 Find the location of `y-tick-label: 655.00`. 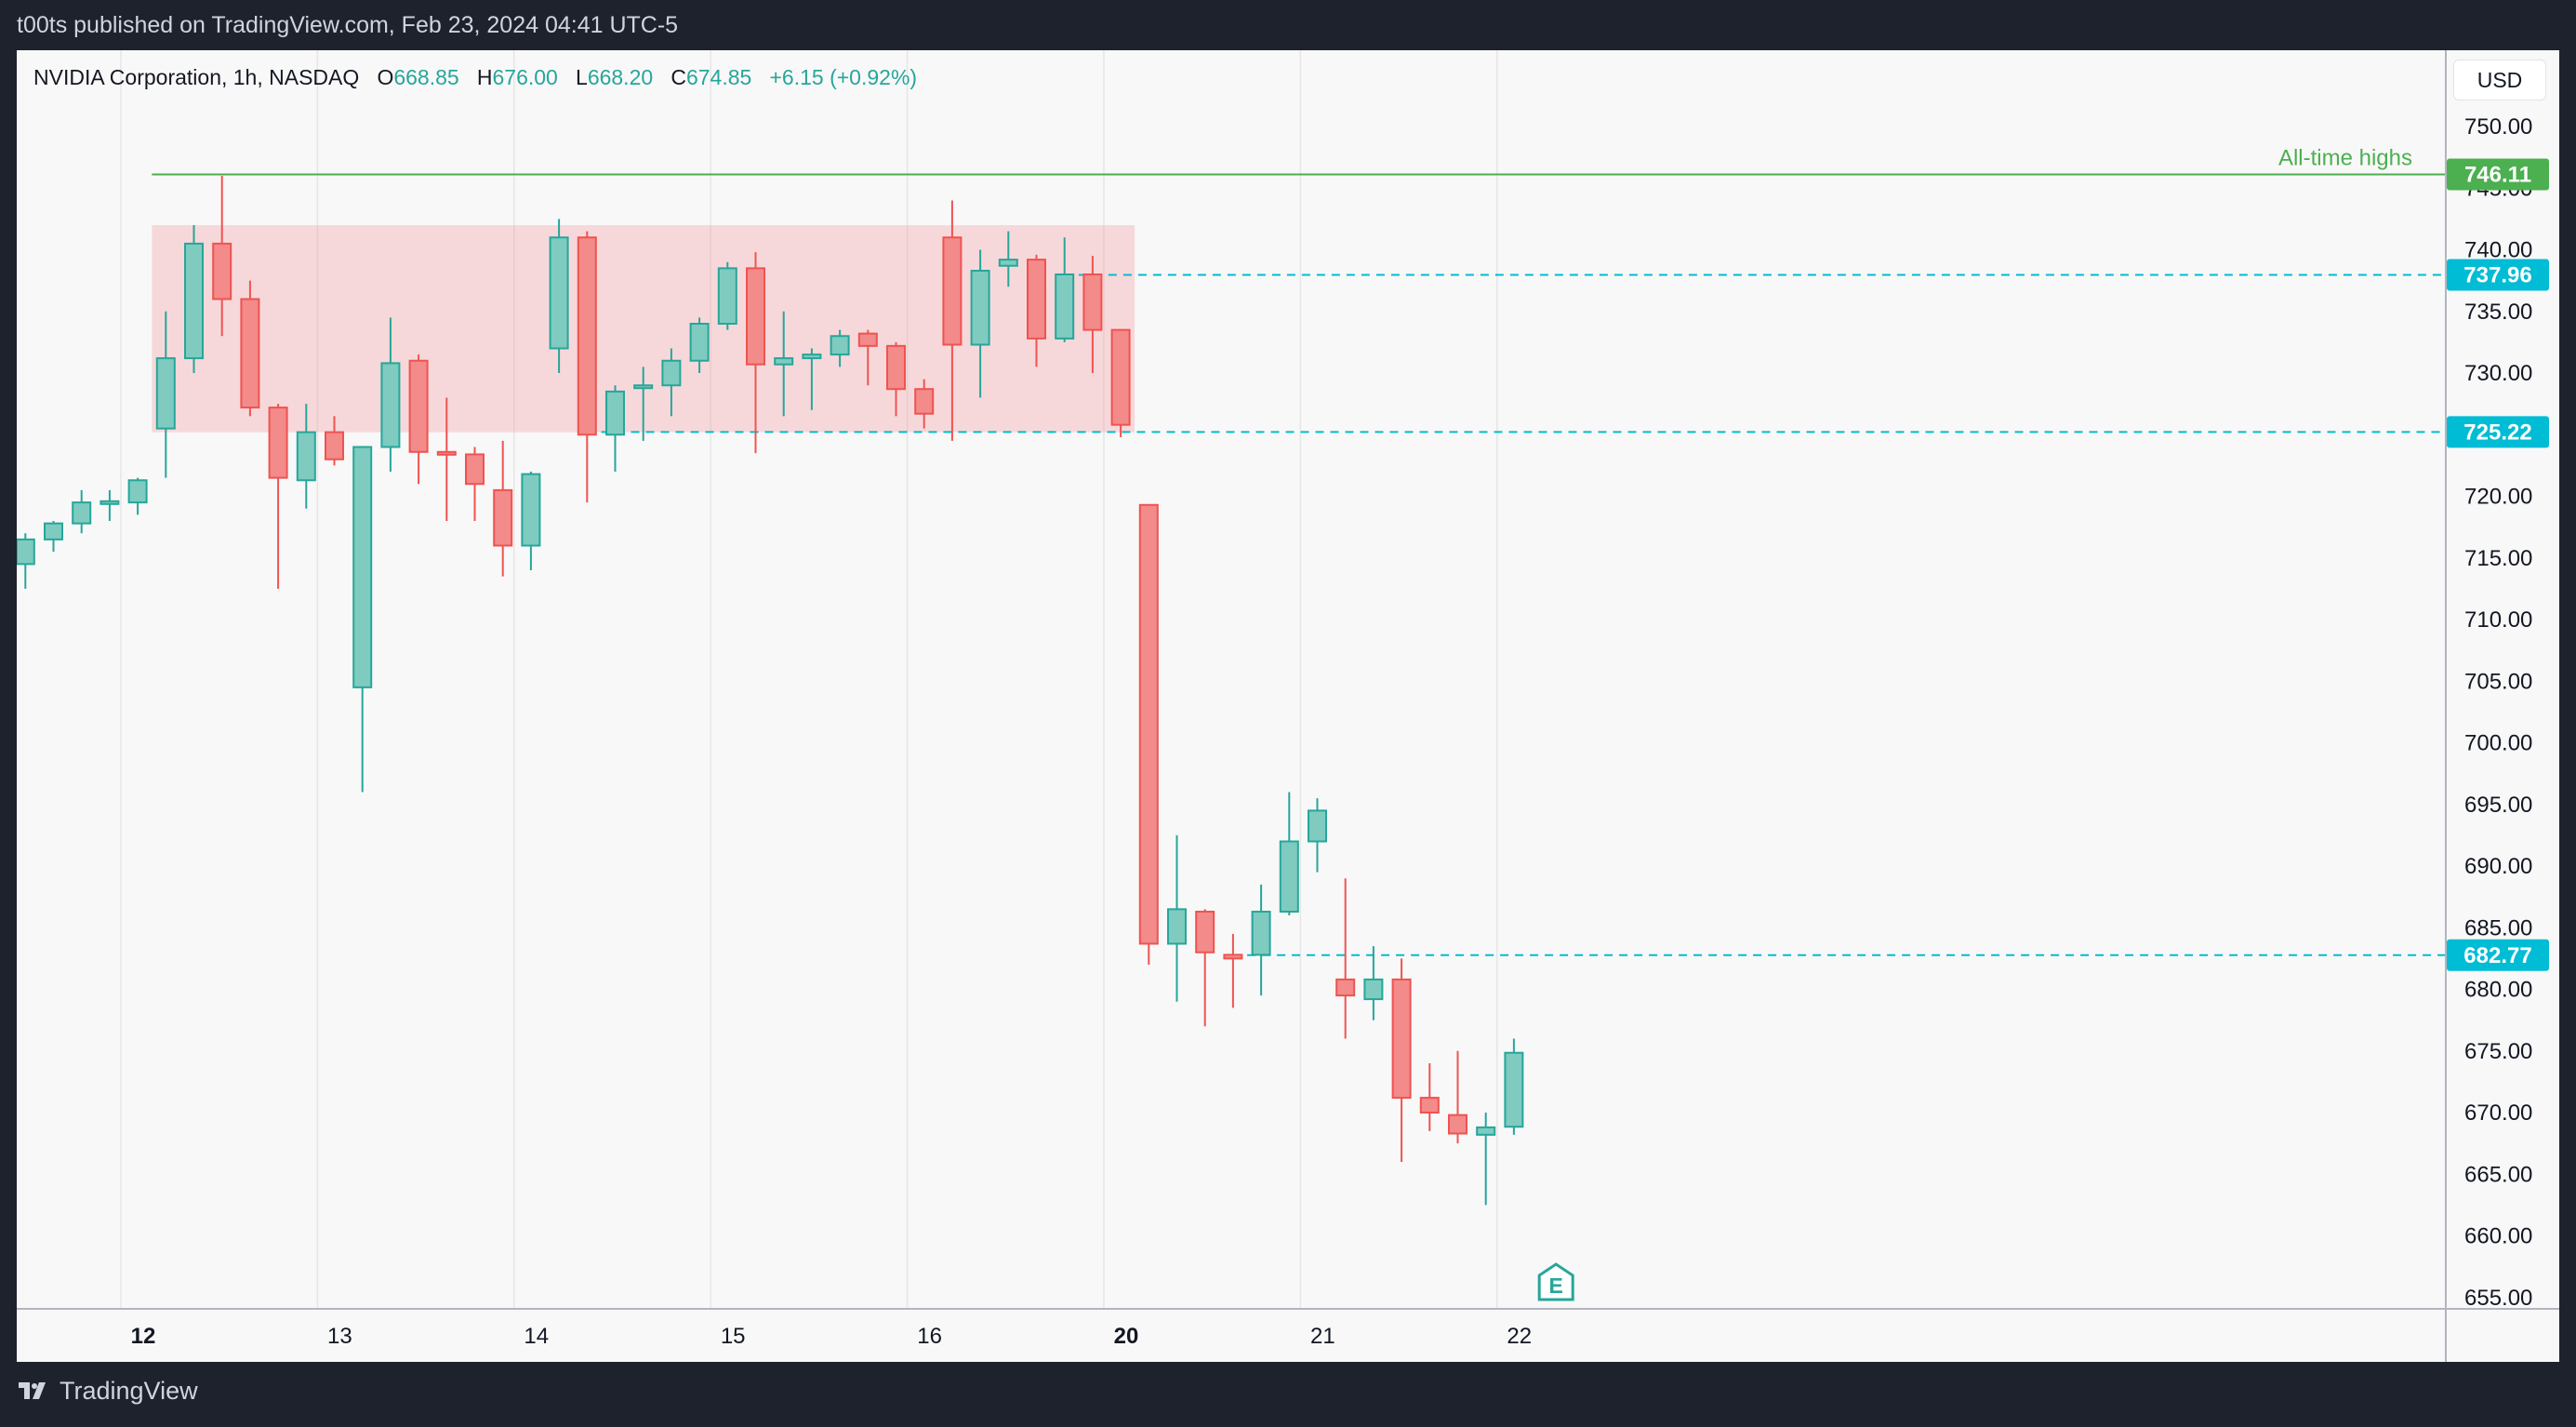

y-tick-label: 655.00 is located at coordinates (2498, 1298).